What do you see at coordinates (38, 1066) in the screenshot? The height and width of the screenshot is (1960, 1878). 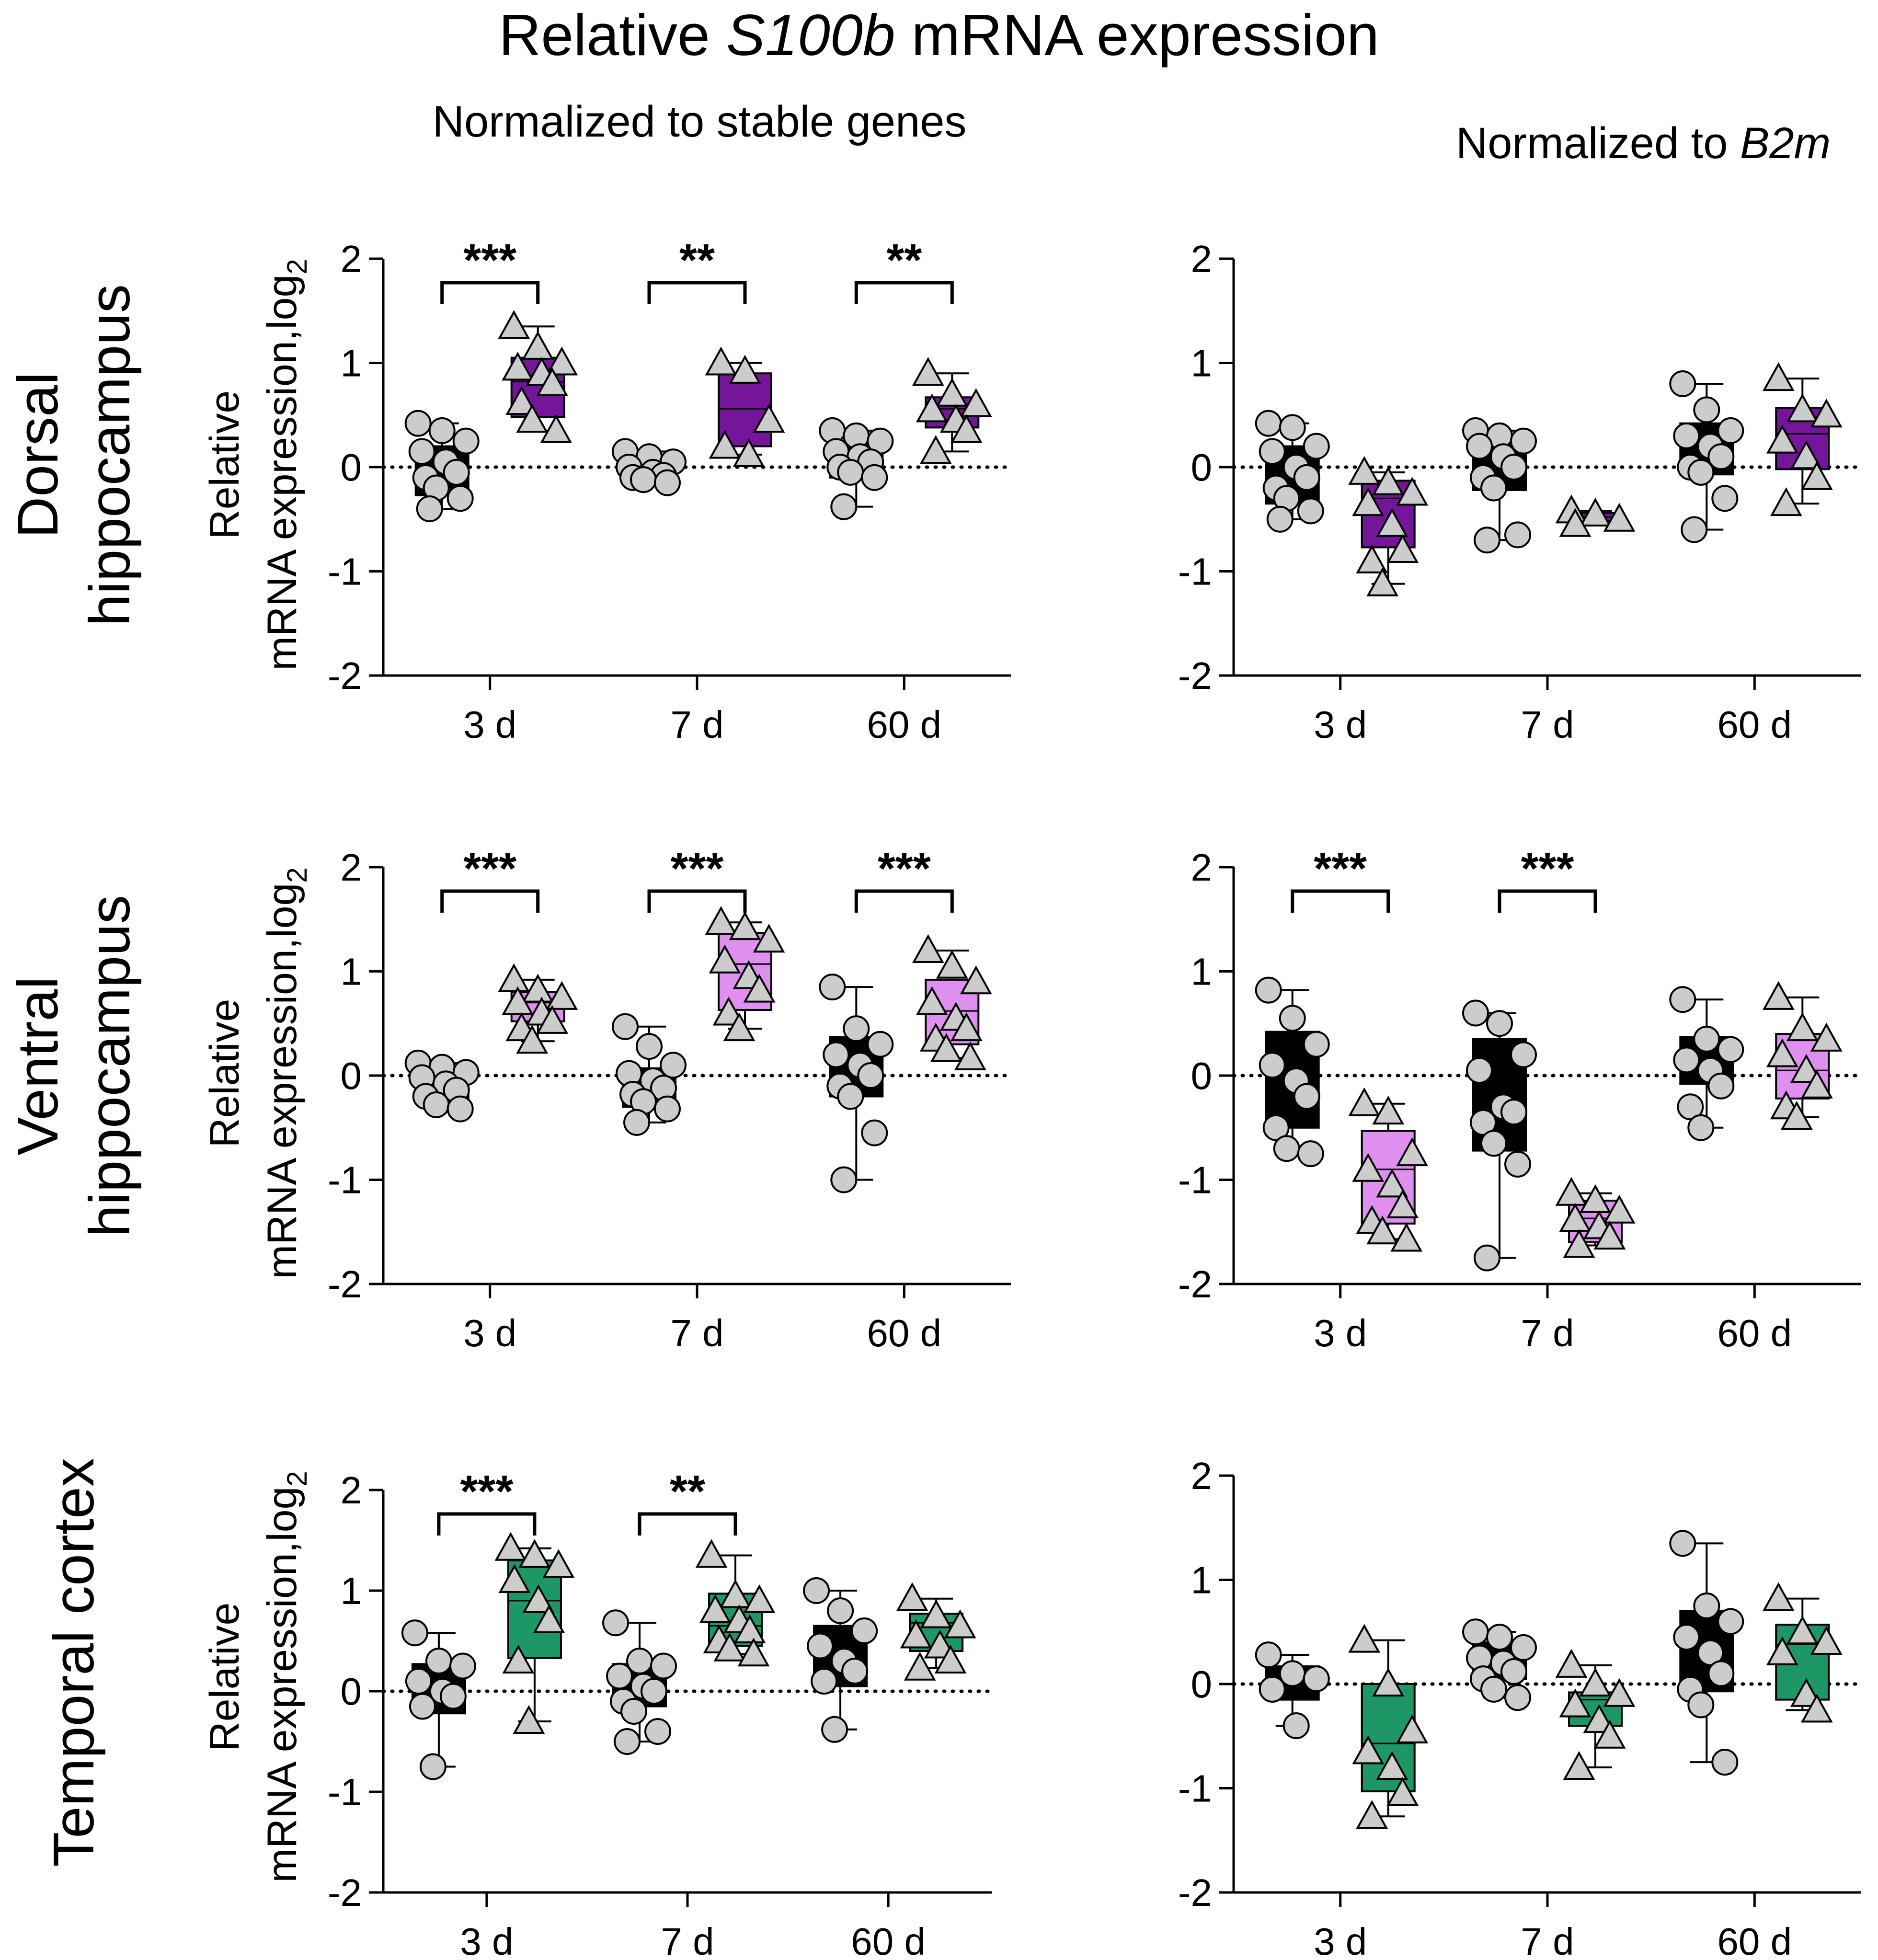 I see `row-label-ventral-line1: Ventral` at bounding box center [38, 1066].